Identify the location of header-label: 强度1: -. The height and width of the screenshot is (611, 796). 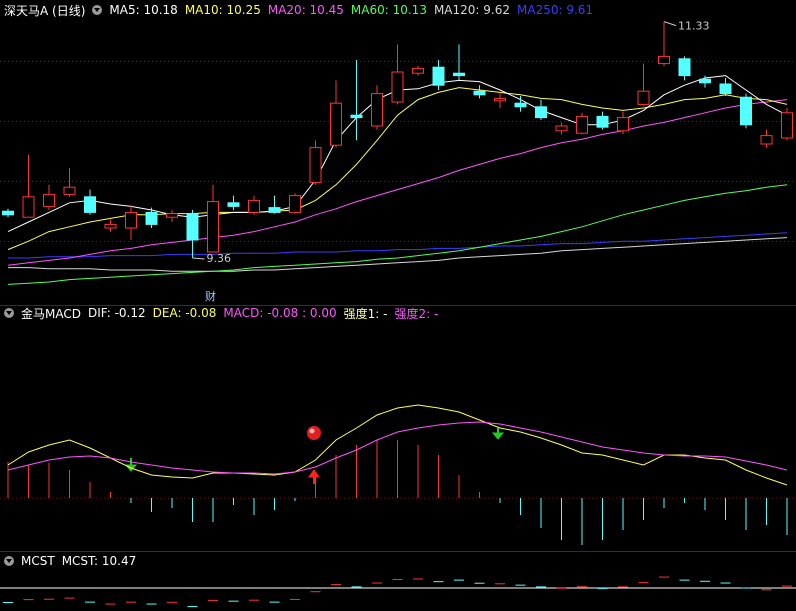
(365, 313).